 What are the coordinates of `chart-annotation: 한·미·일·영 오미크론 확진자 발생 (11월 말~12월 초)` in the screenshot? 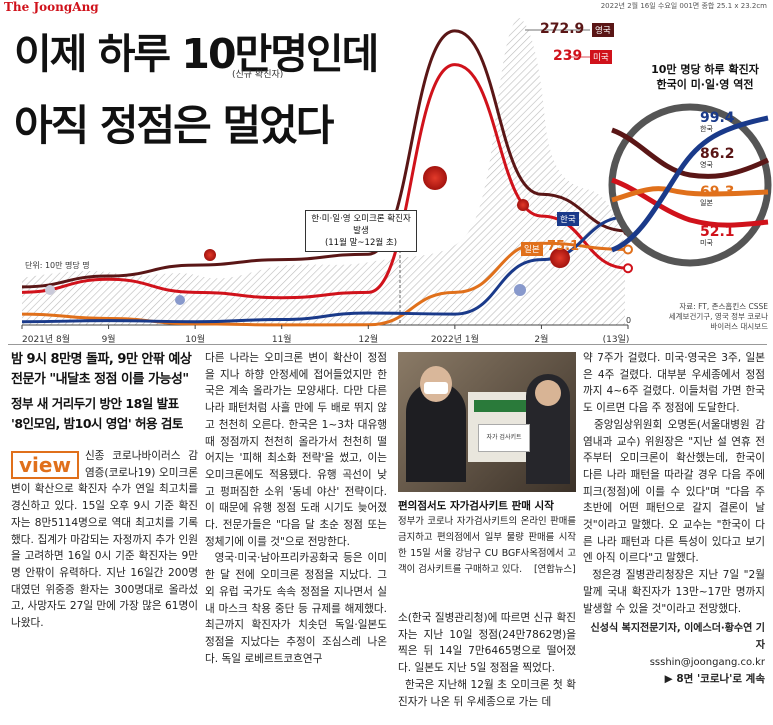 It's located at (361, 231).